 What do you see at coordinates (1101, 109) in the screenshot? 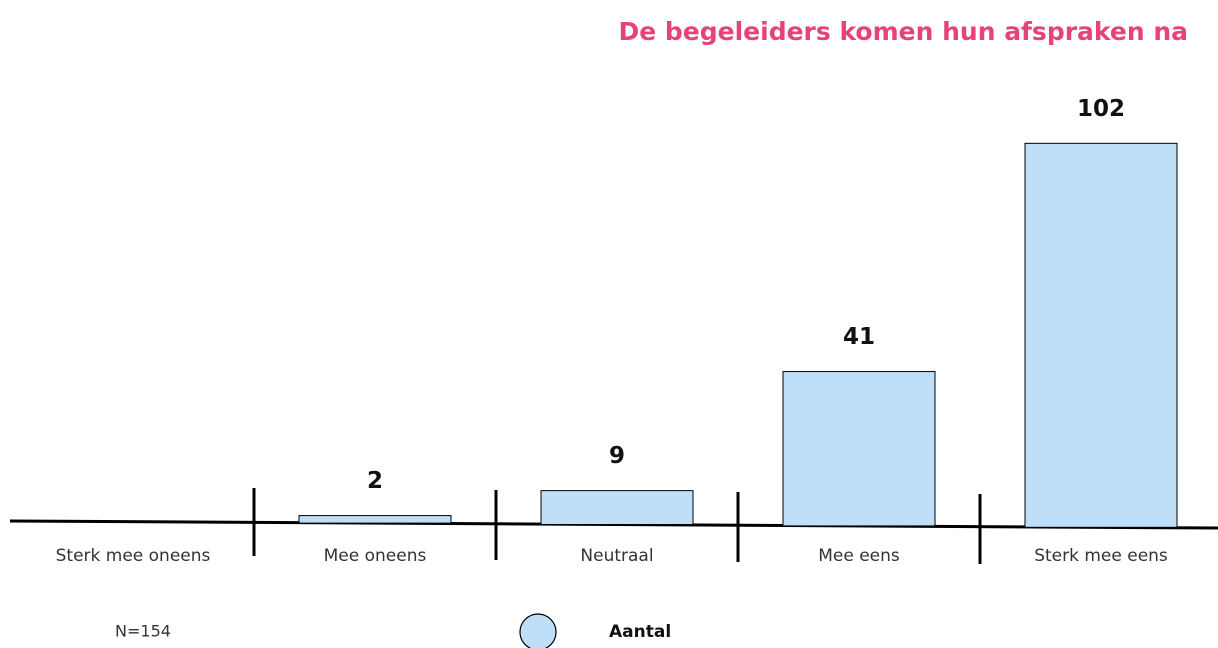
I see `value-label: 102` at bounding box center [1101, 109].